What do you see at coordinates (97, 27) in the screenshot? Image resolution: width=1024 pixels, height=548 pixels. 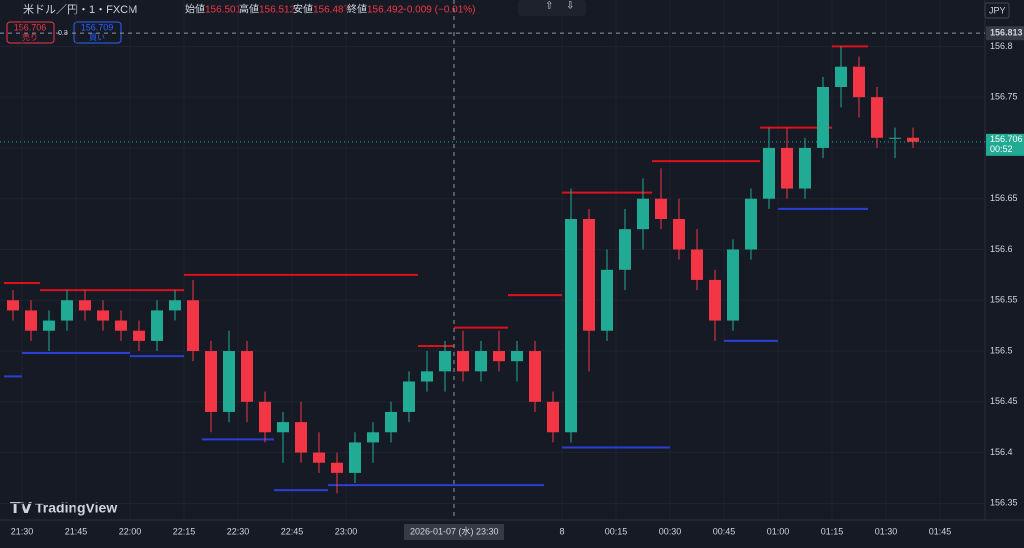 I see `buy-price: 156.709` at bounding box center [97, 27].